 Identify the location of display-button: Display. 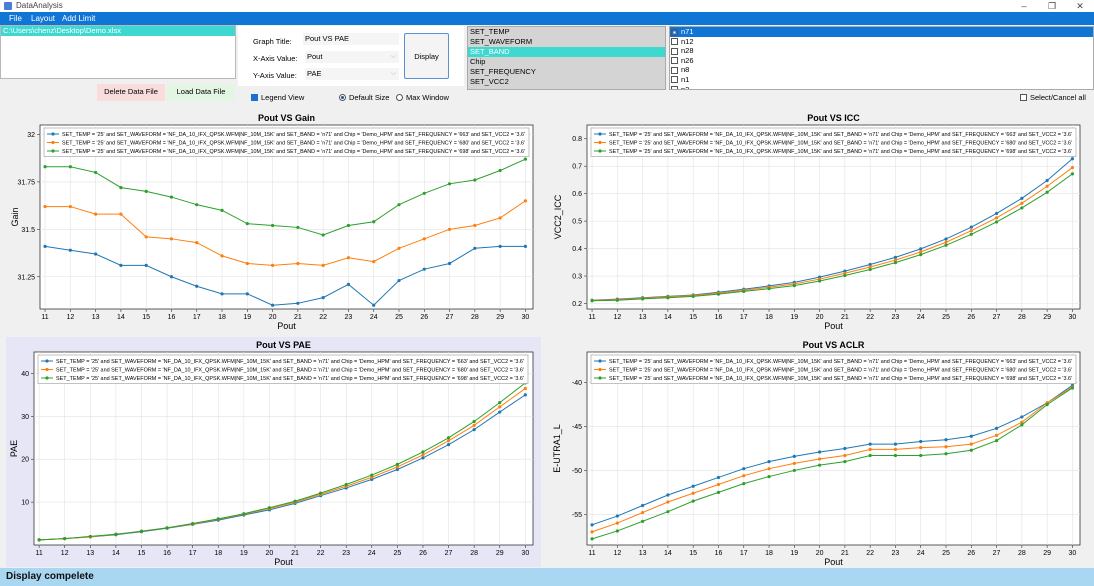
(426, 56).